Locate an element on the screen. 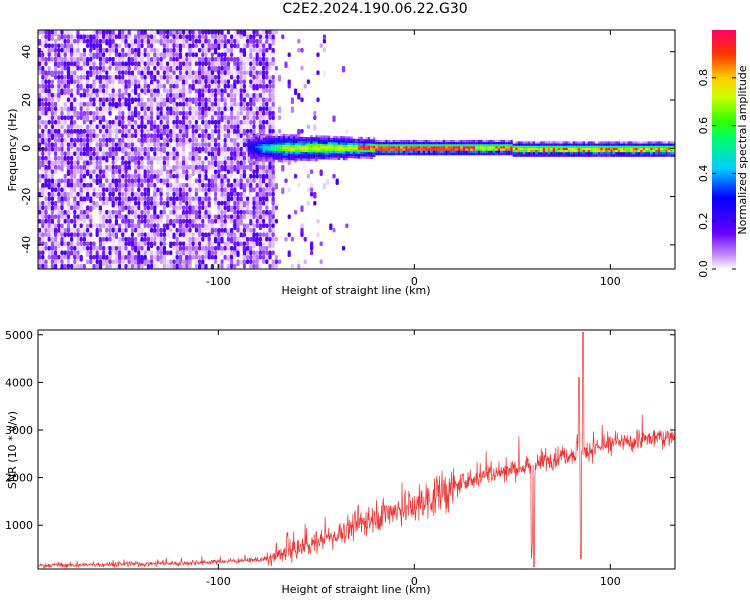 The height and width of the screenshot is (600, 750). spectrogram-y-tick-label: -20 is located at coordinates (26, 197).